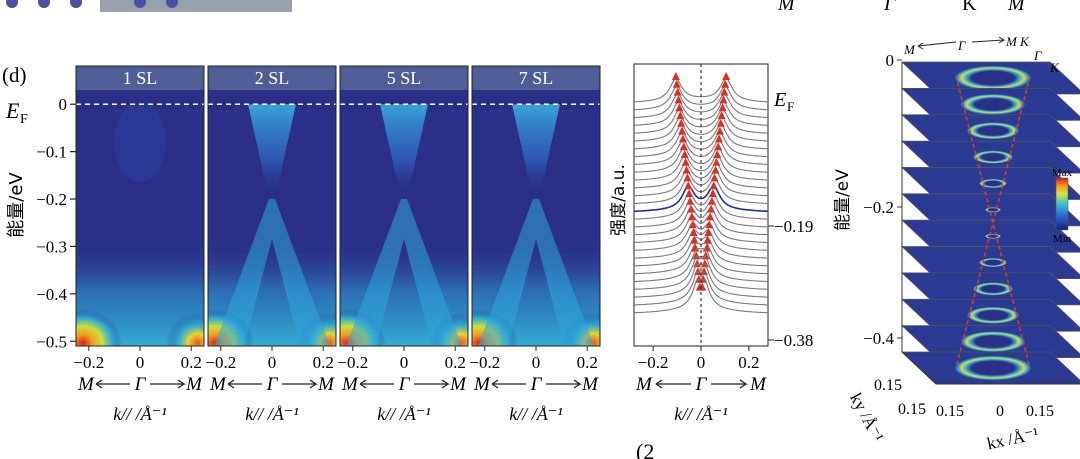 Image resolution: width=1080 pixels, height=459 pixels. I want to click on mdc-path-arrows, so click(702, 384).